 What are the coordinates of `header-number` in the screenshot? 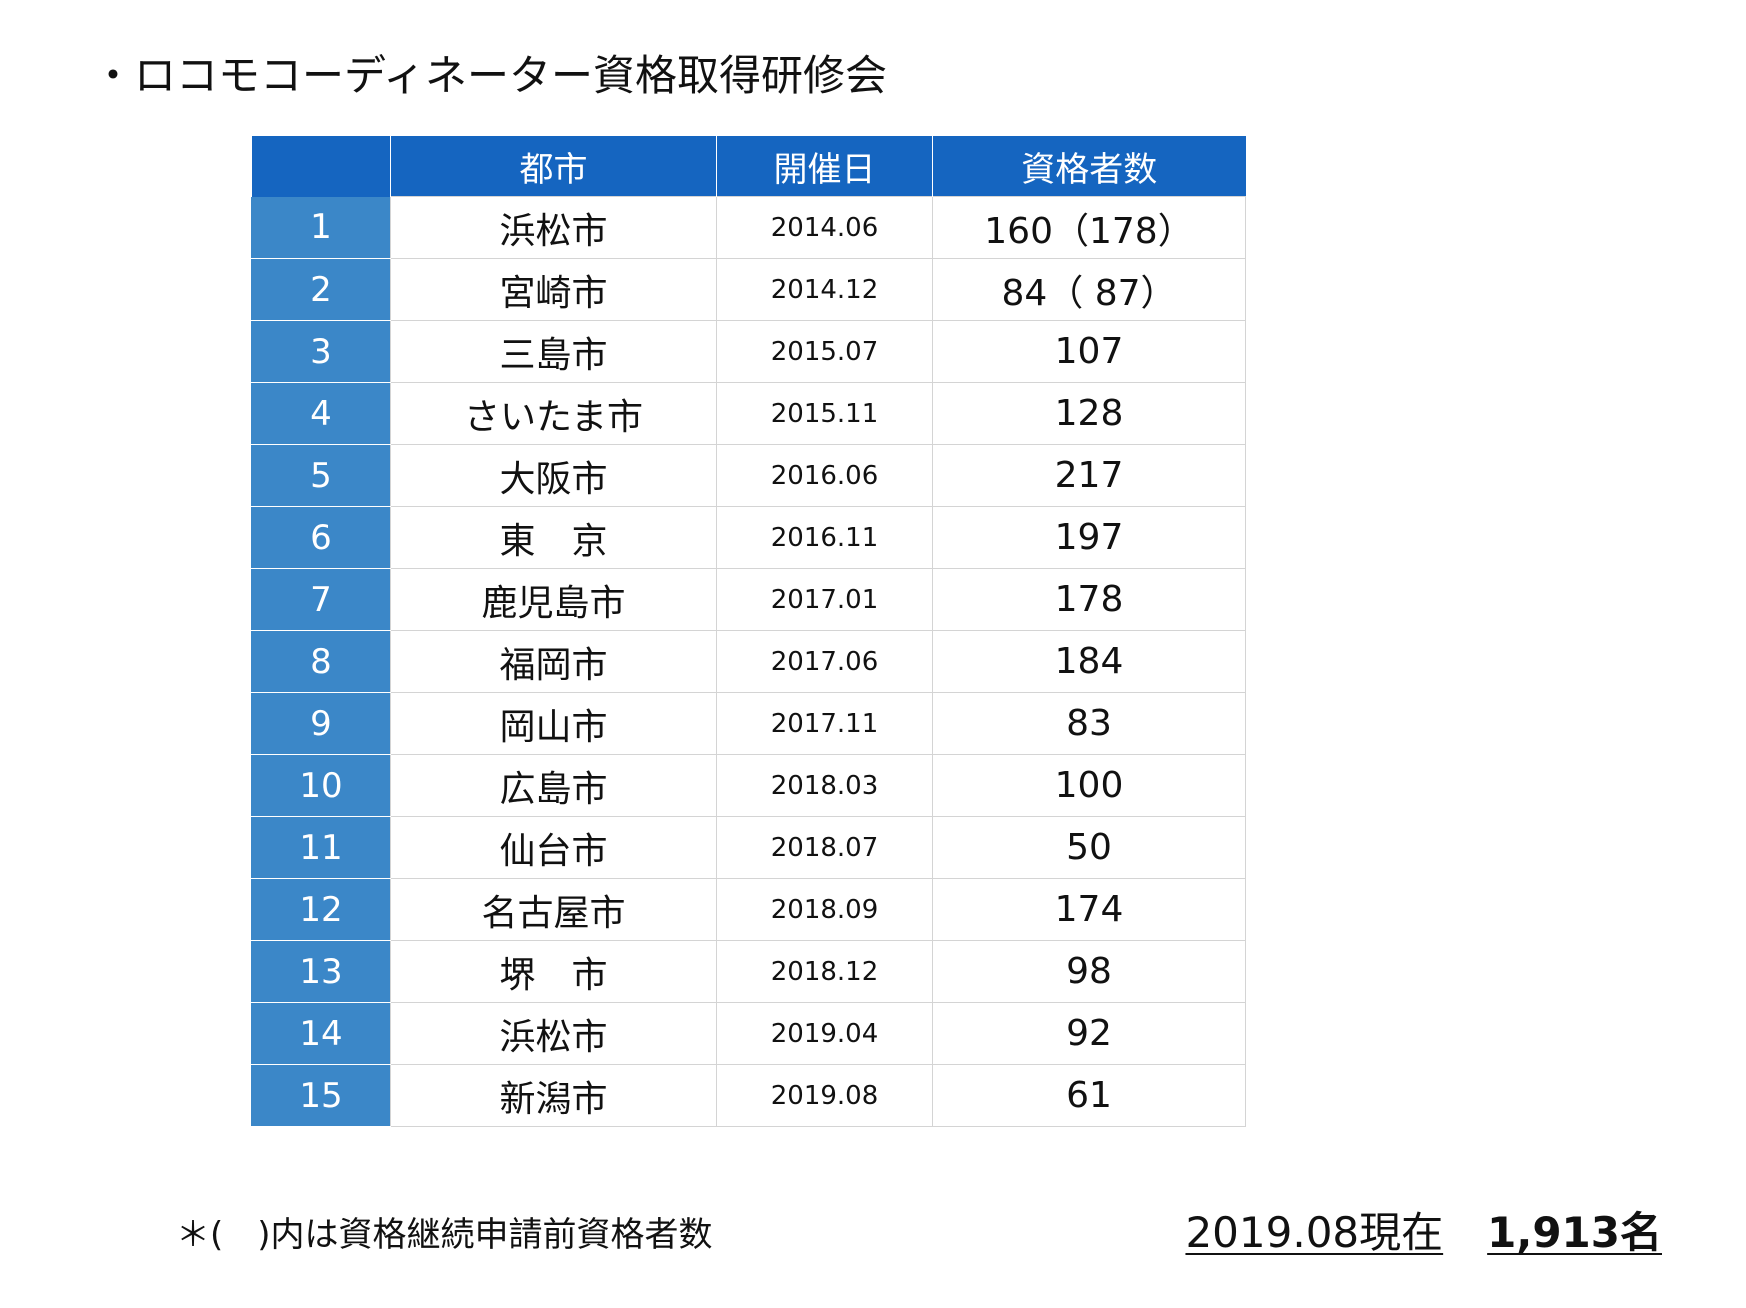 It's located at (321, 166).